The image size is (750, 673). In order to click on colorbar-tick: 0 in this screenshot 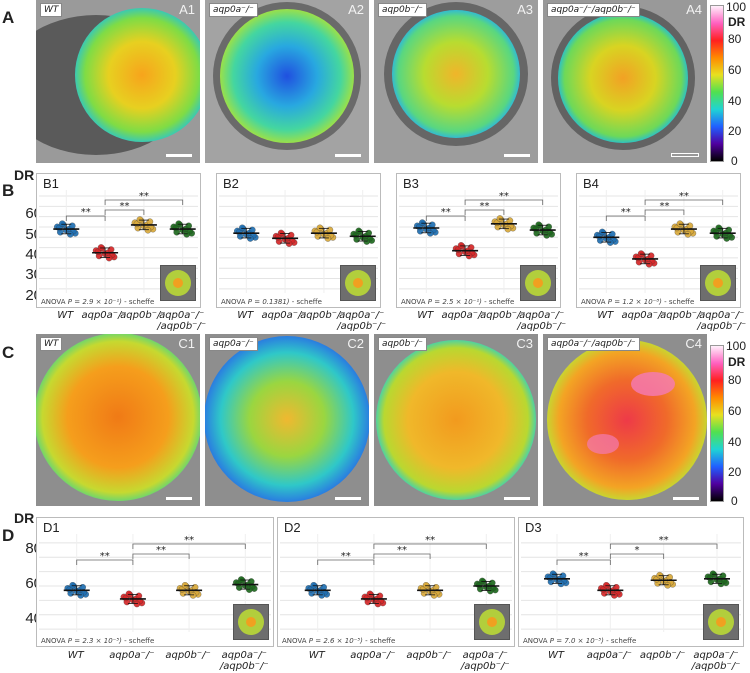, I will do `click(734, 501)`.